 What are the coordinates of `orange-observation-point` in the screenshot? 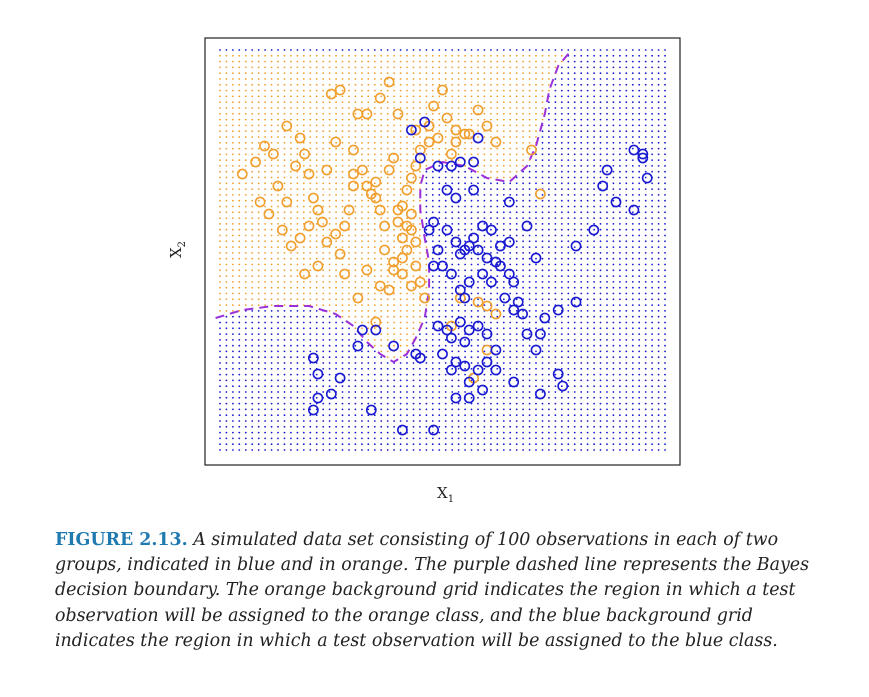 It's located at (282, 230).